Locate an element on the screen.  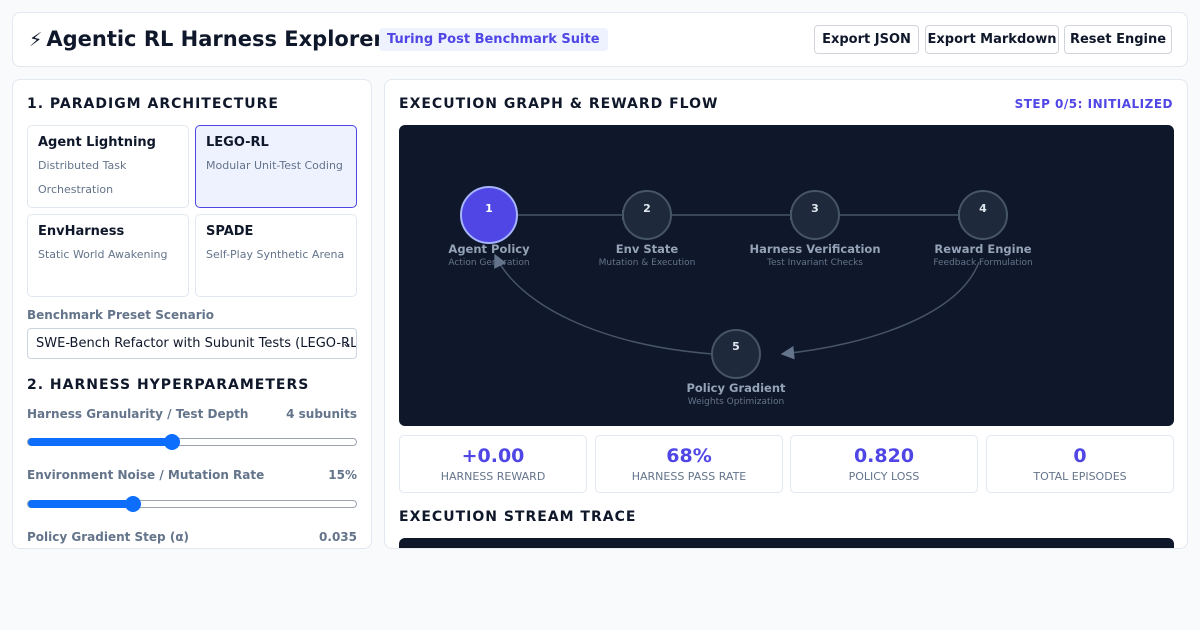
param-label: Environment Noise / Mutation Rate is located at coordinates (146, 475).